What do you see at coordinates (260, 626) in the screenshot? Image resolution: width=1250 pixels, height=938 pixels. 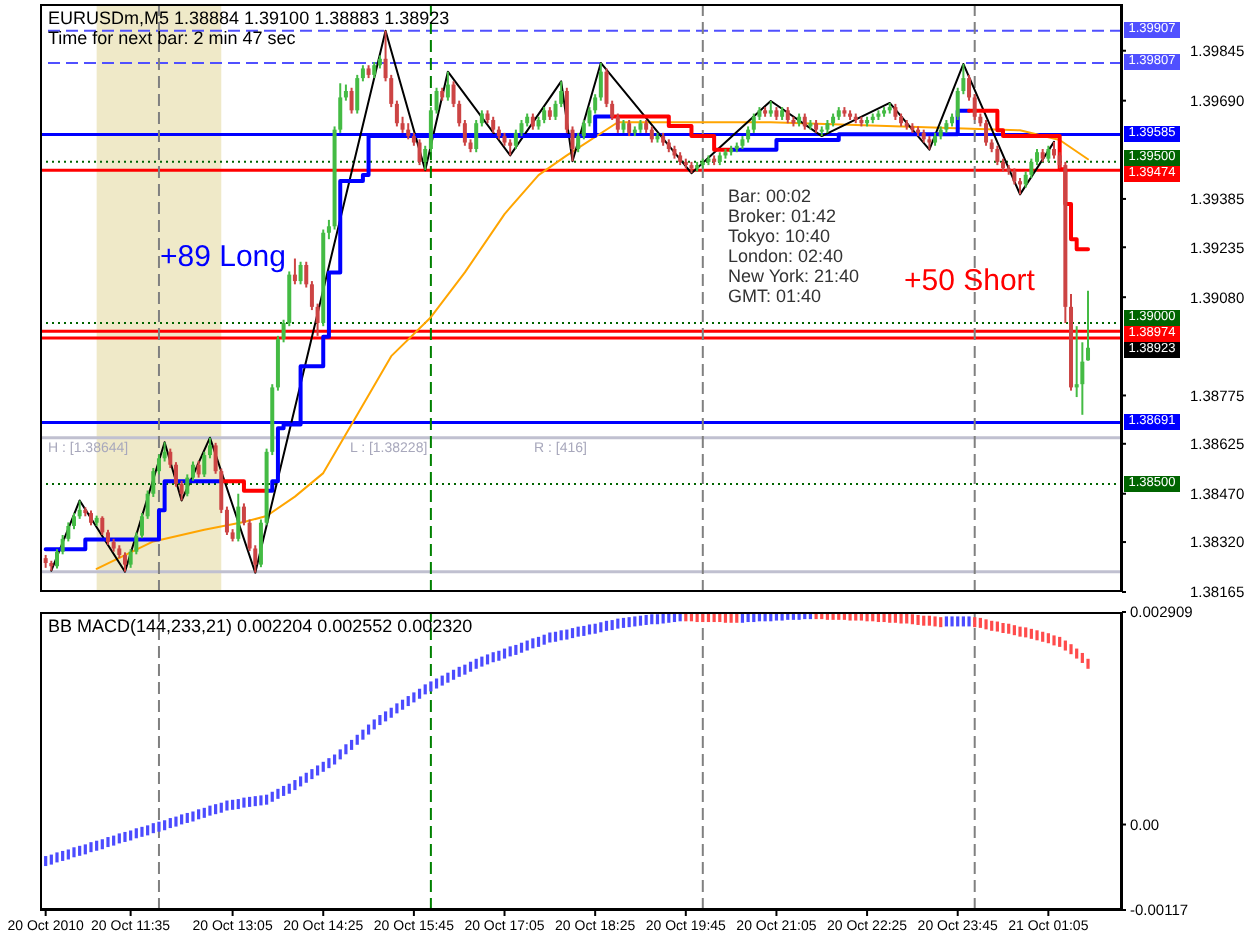 I see `chart-title: BB MACD(144,233,21) 0.002204 0.002552 0.002320` at bounding box center [260, 626].